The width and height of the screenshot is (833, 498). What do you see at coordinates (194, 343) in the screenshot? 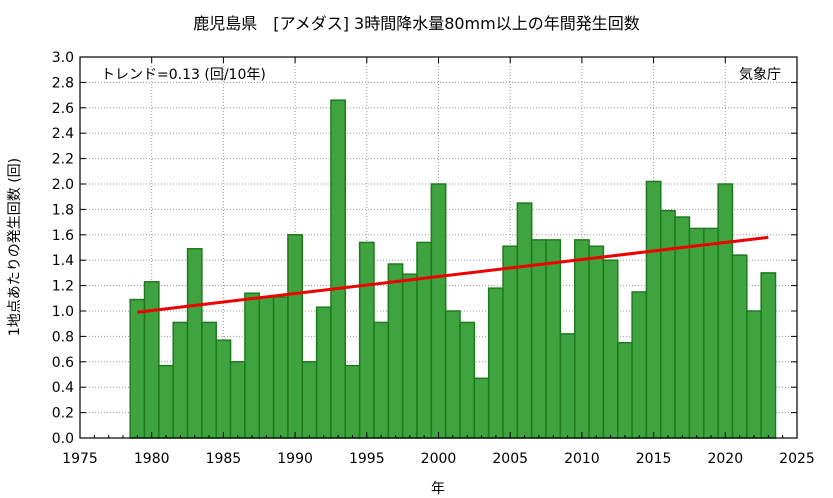
I see `bar-1983` at bounding box center [194, 343].